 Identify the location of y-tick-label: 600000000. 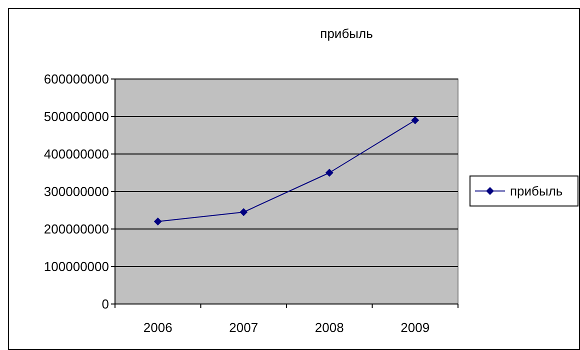
(76, 79).